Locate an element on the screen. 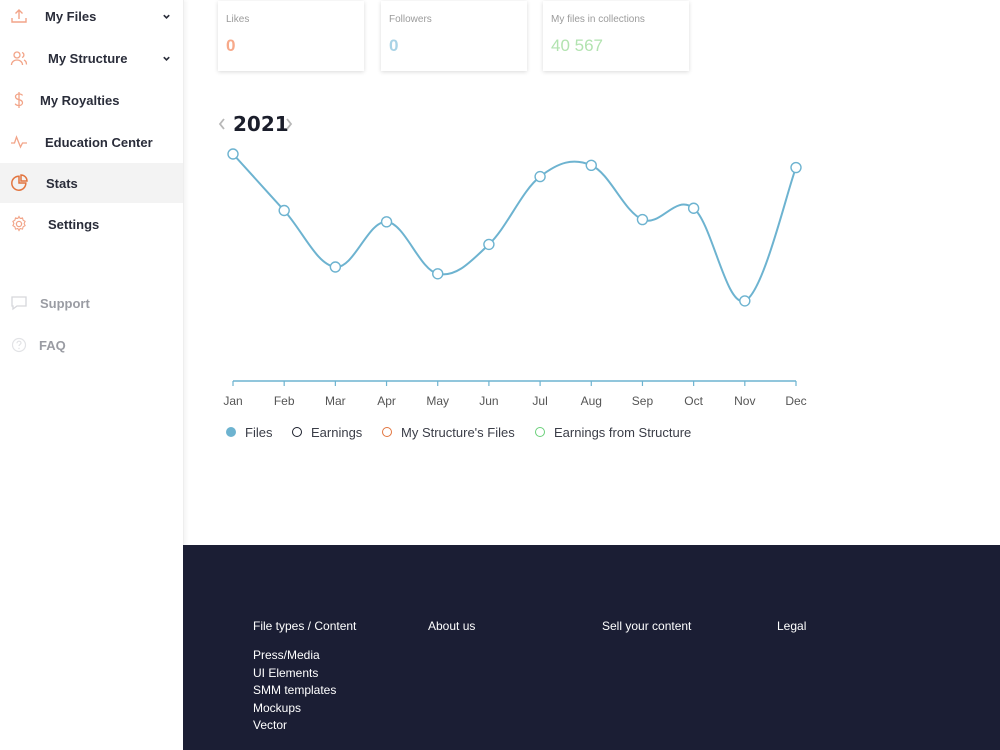 Image resolution: width=1000 pixels, height=750 pixels. sidebar-item-label: Stats is located at coordinates (62, 183).